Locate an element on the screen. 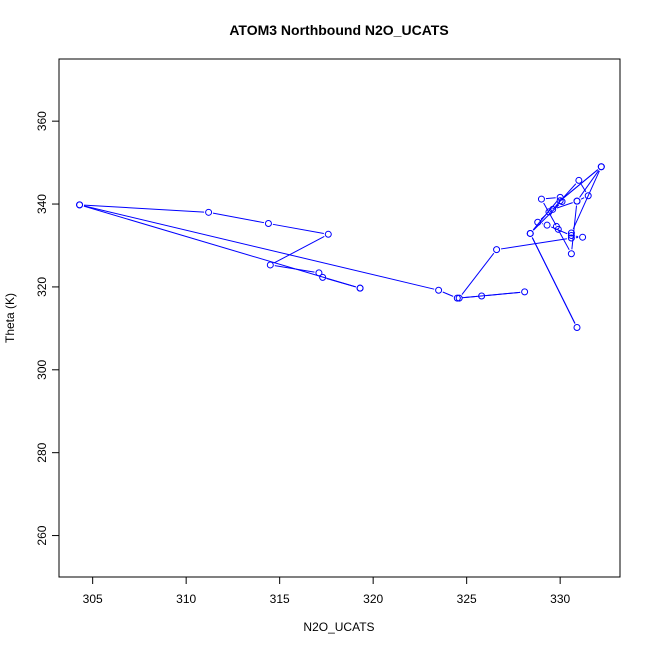  x-tick-label: 325 is located at coordinates (467, 599).